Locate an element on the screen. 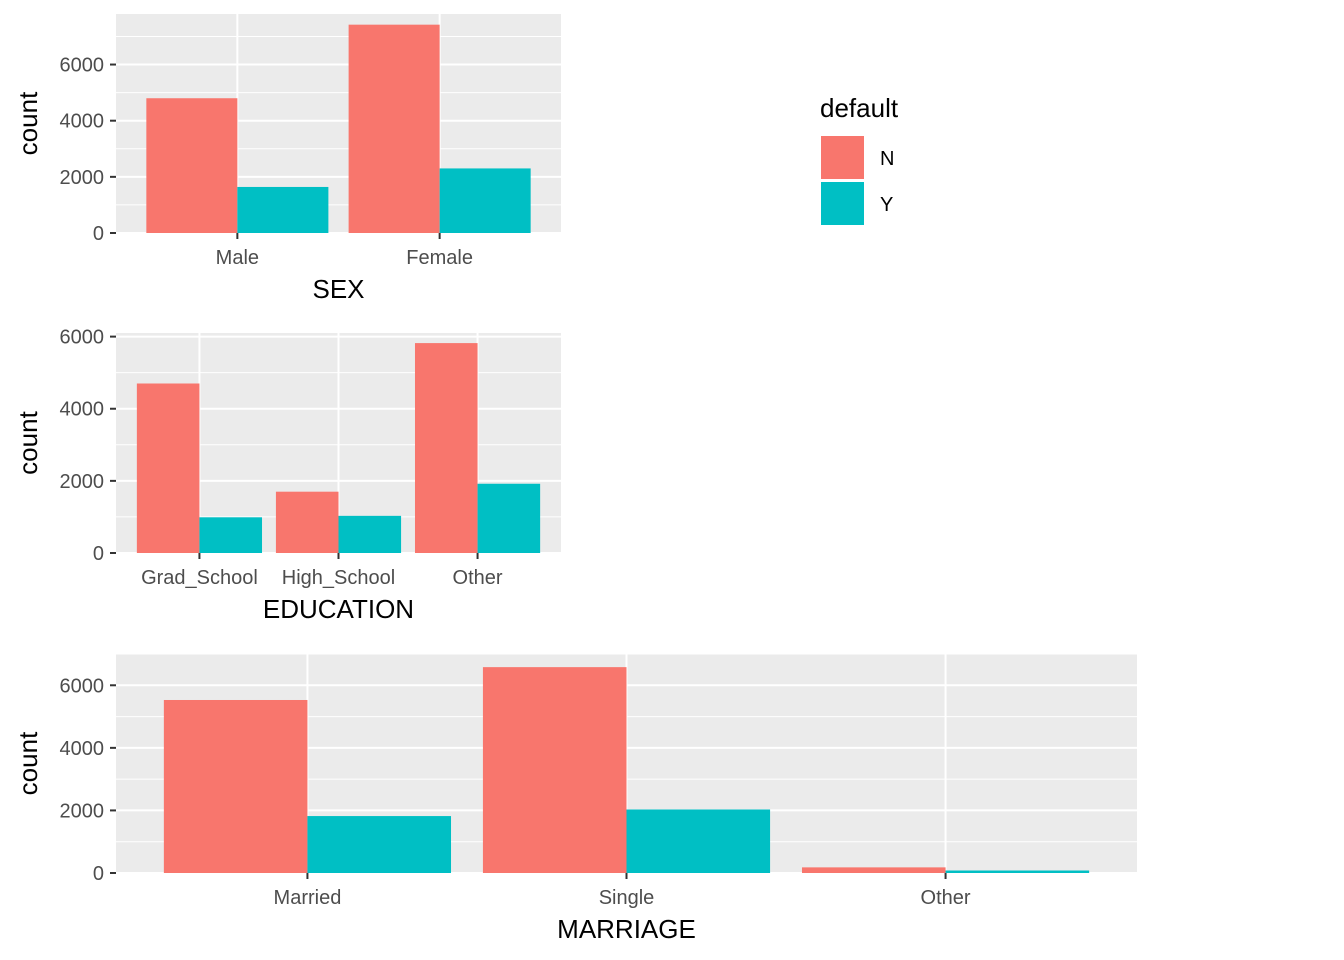 This screenshot has height=960, width=1344. bar-y-single is located at coordinates (698, 841).